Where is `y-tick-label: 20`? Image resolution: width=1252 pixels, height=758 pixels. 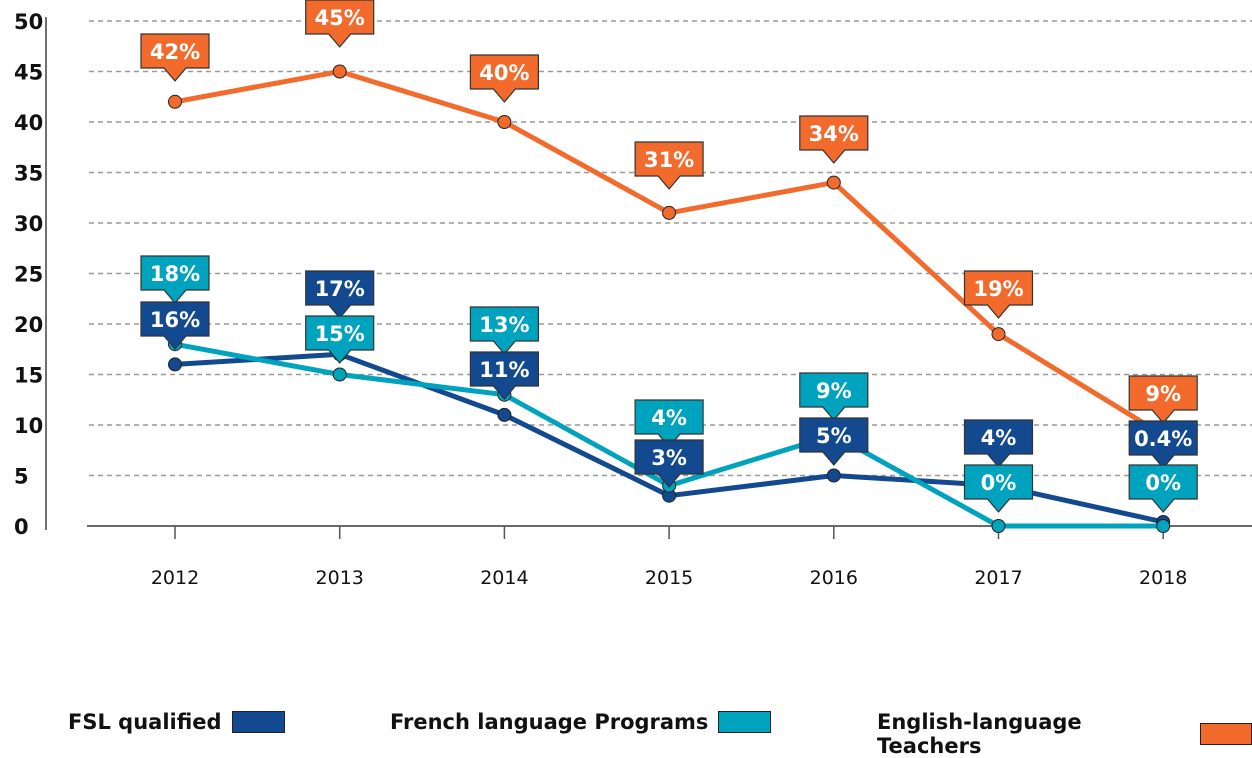
y-tick-label: 20 is located at coordinates (28, 325).